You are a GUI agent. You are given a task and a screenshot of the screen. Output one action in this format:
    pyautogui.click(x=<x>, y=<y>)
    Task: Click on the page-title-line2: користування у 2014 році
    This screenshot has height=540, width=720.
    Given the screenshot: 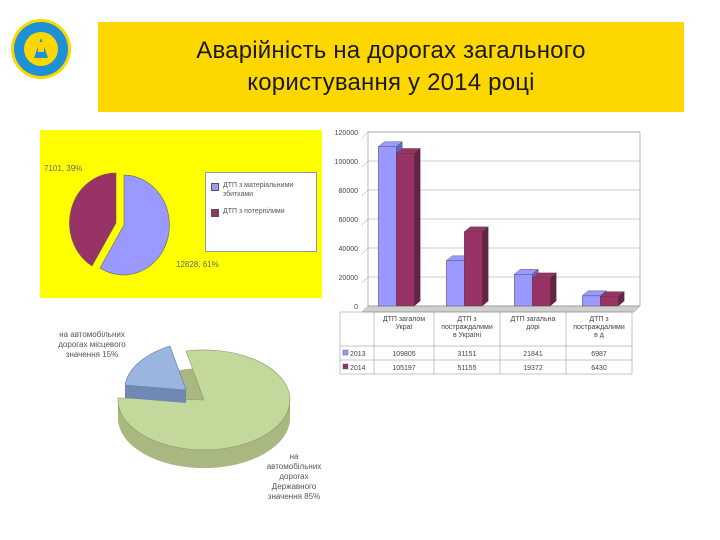 What is the action you would take?
    pyautogui.click(x=391, y=82)
    